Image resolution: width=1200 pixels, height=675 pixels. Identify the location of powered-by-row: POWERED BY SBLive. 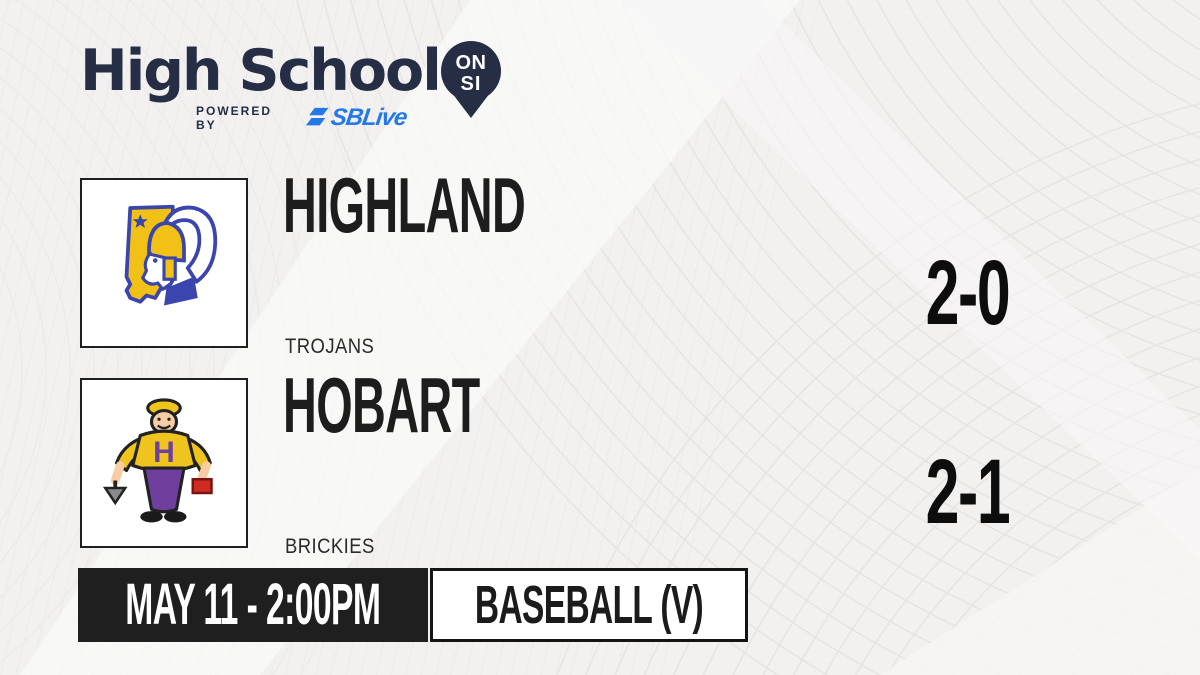
(302, 118).